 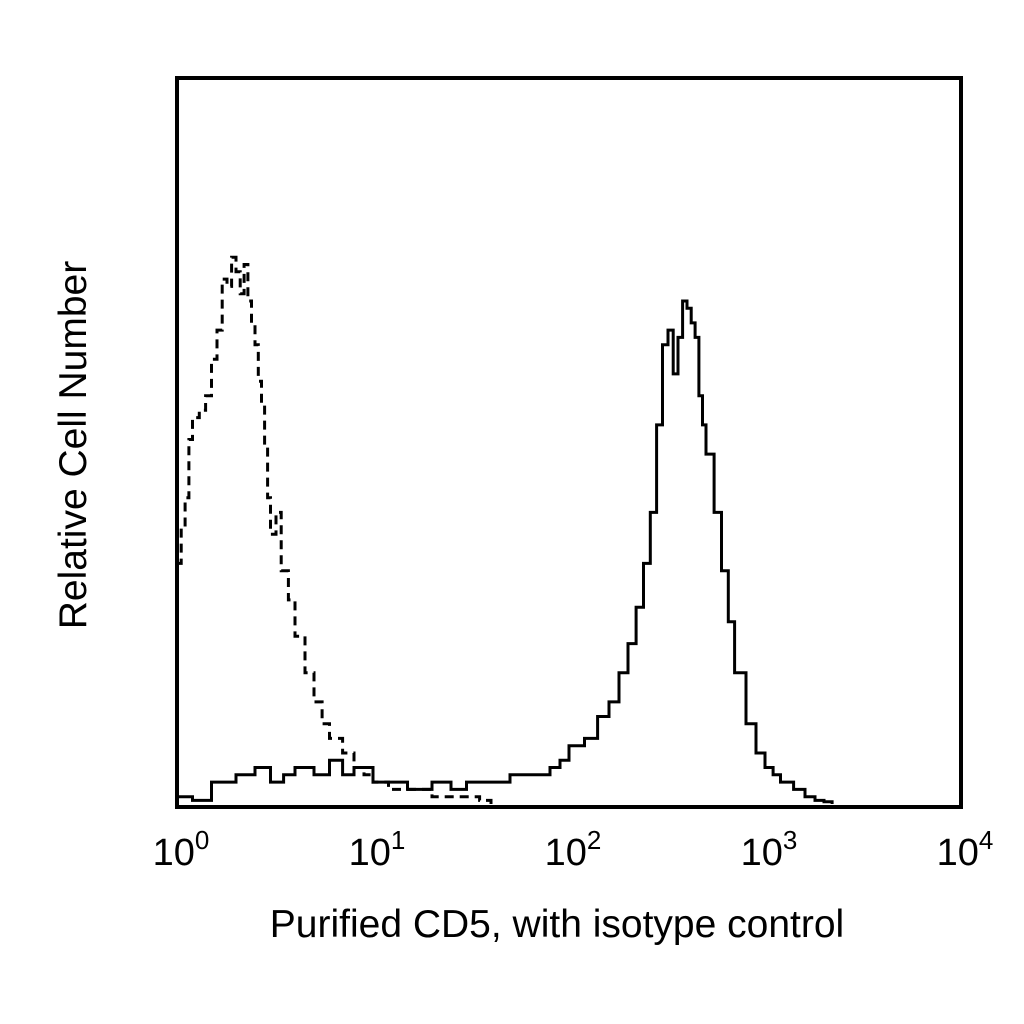 I want to click on x-axis-title: Purified CD5, with isotype control, so click(x=557, y=924).